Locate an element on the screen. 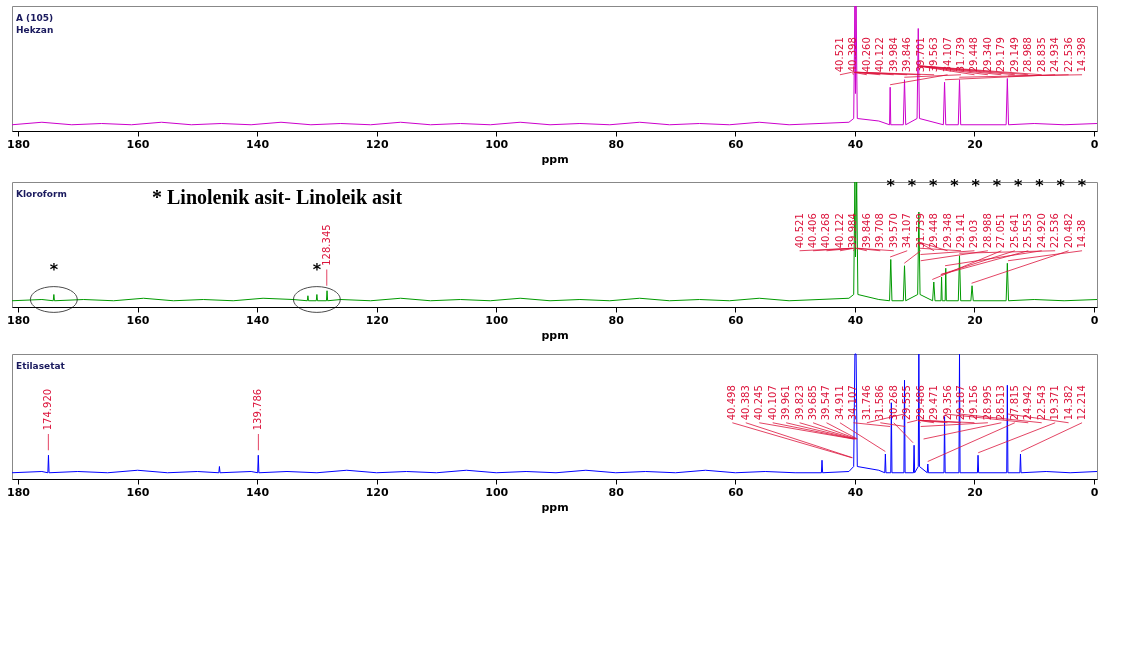  text: A (105) is located at coordinates (35, 18).